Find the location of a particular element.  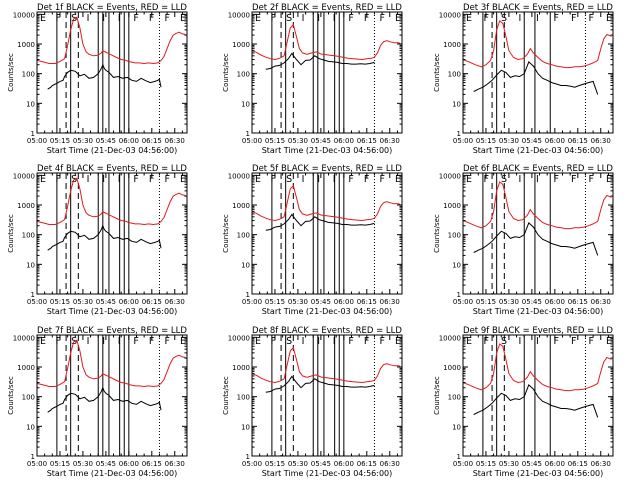

chart-title: Det 6f BLACK = Events, RED = LLD is located at coordinates (538, 169).